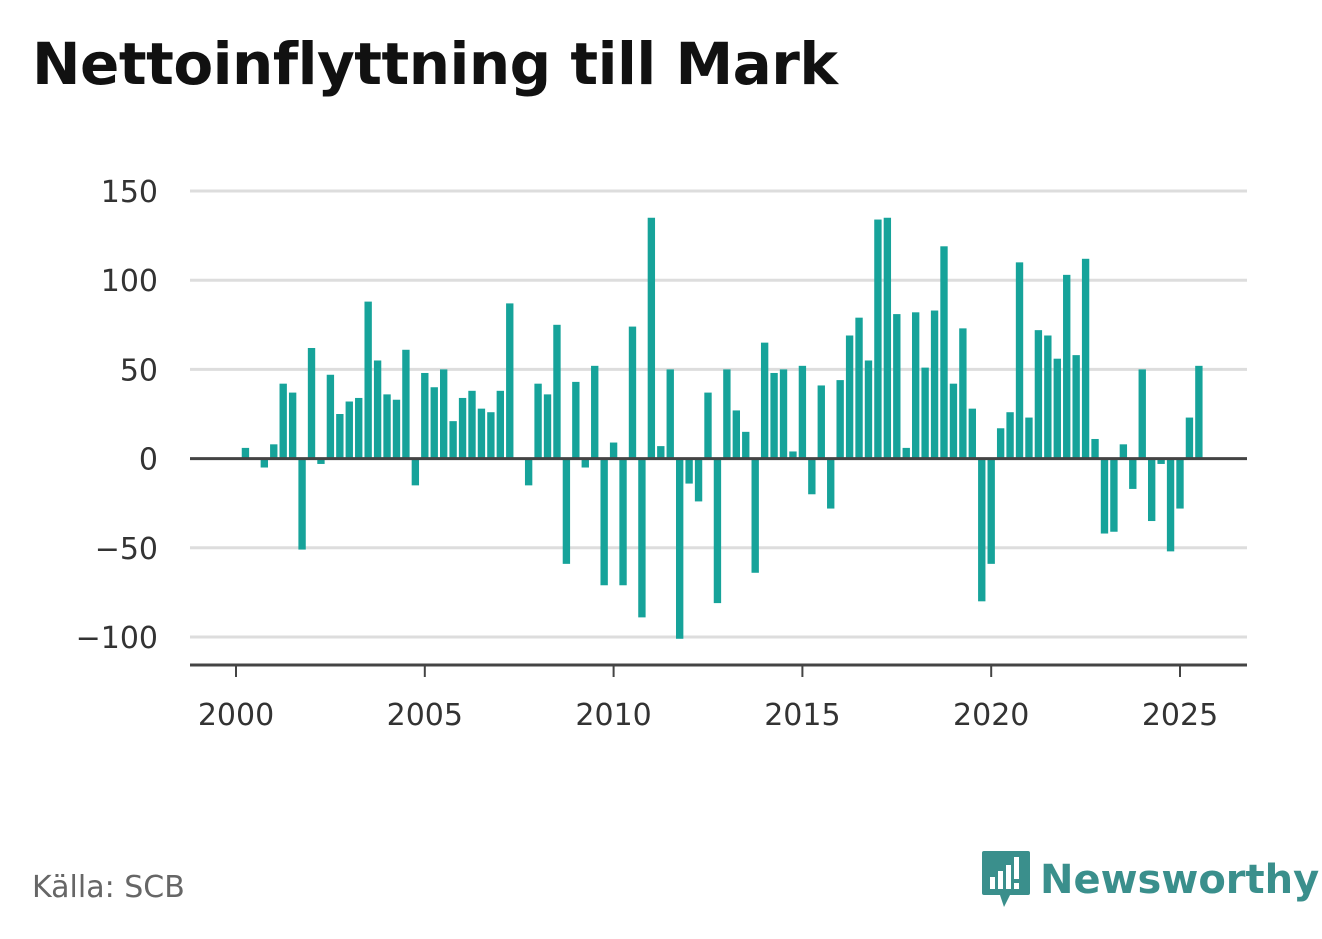 The height and width of the screenshot is (939, 1322). I want to click on chart-title: Nettoinflyttning till Mark, so click(435, 64).